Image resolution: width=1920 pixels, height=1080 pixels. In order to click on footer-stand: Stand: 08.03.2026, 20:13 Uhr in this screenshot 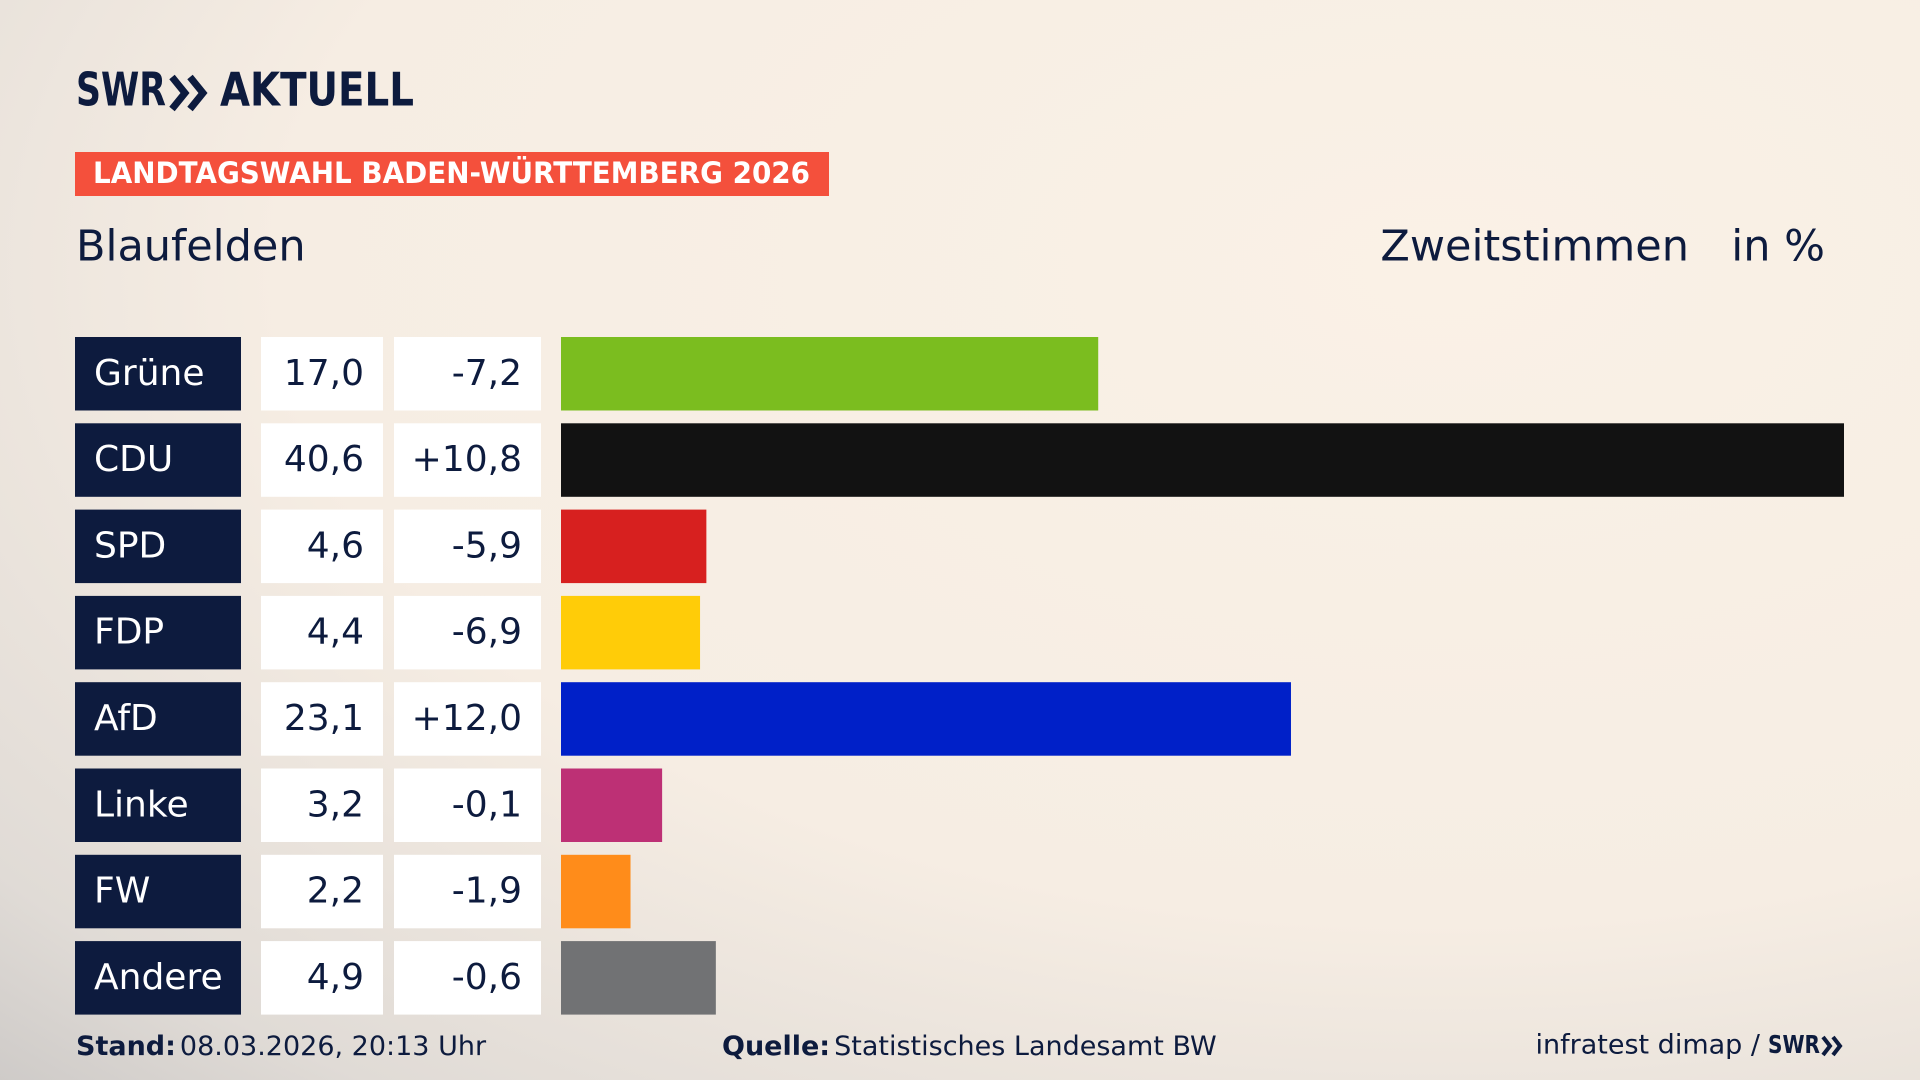, I will do `click(281, 1046)`.